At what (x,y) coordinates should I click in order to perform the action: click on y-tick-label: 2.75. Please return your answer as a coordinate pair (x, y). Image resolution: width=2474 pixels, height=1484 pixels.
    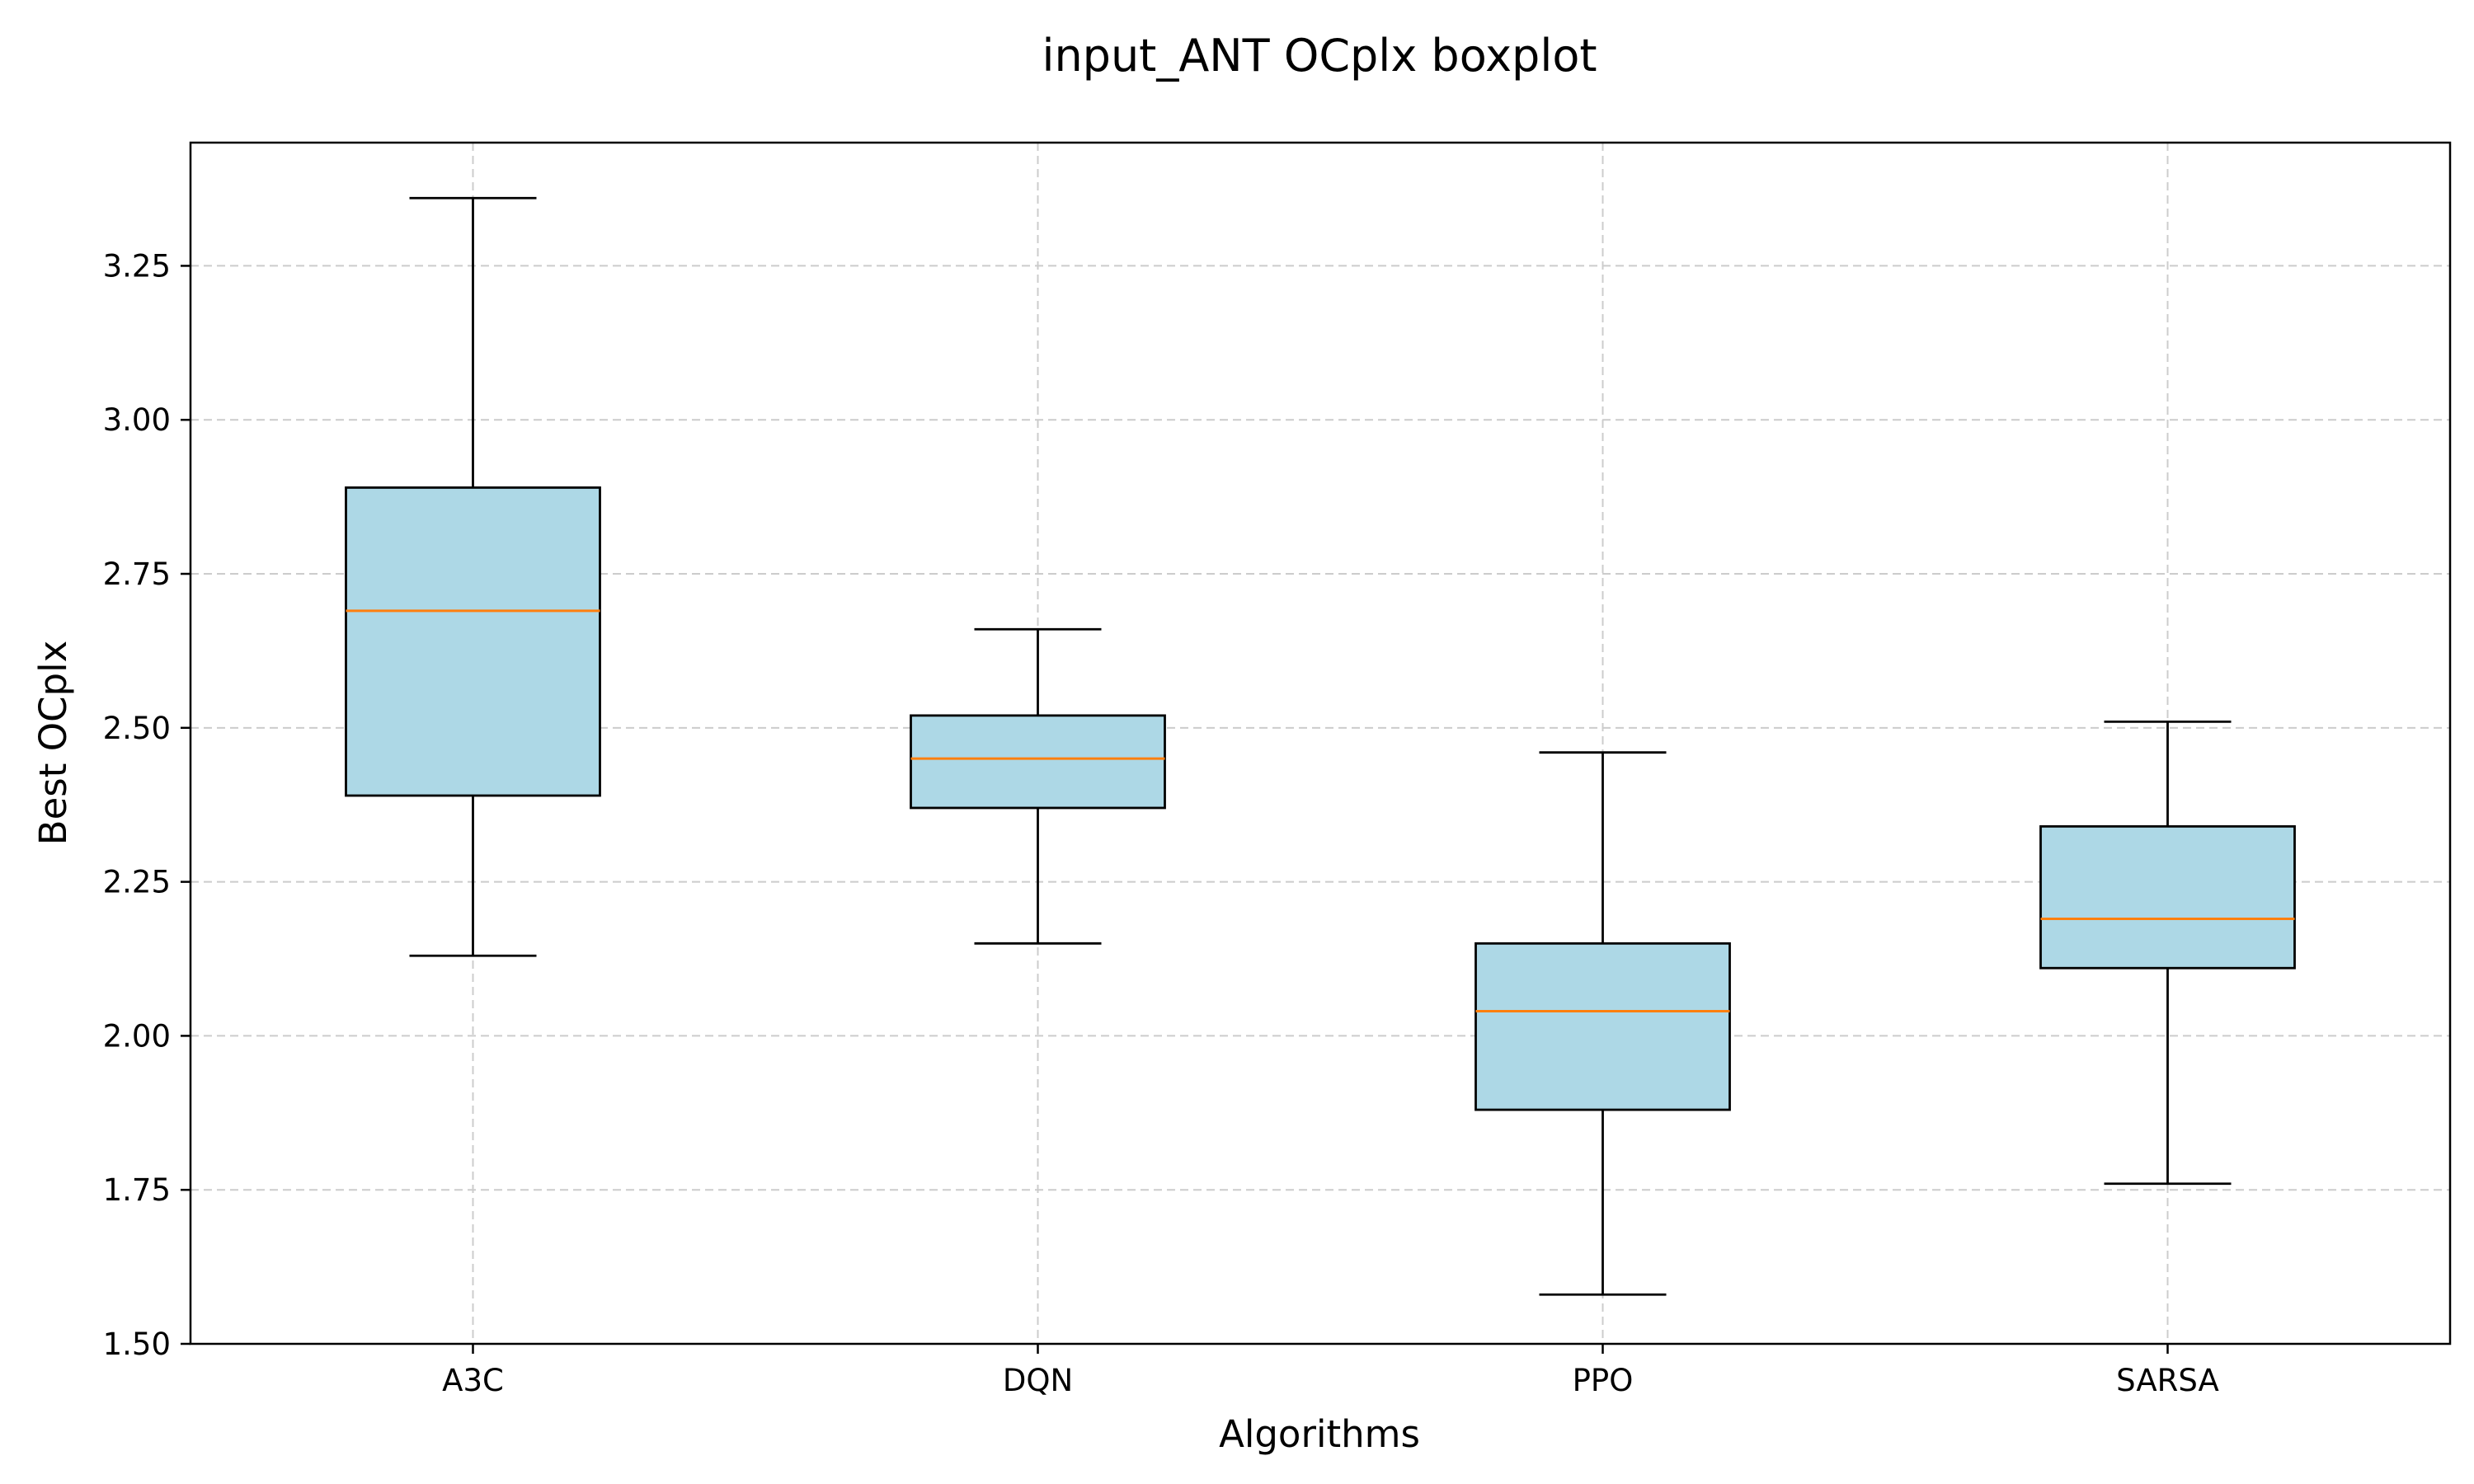
    Looking at the image, I should click on (137, 574).